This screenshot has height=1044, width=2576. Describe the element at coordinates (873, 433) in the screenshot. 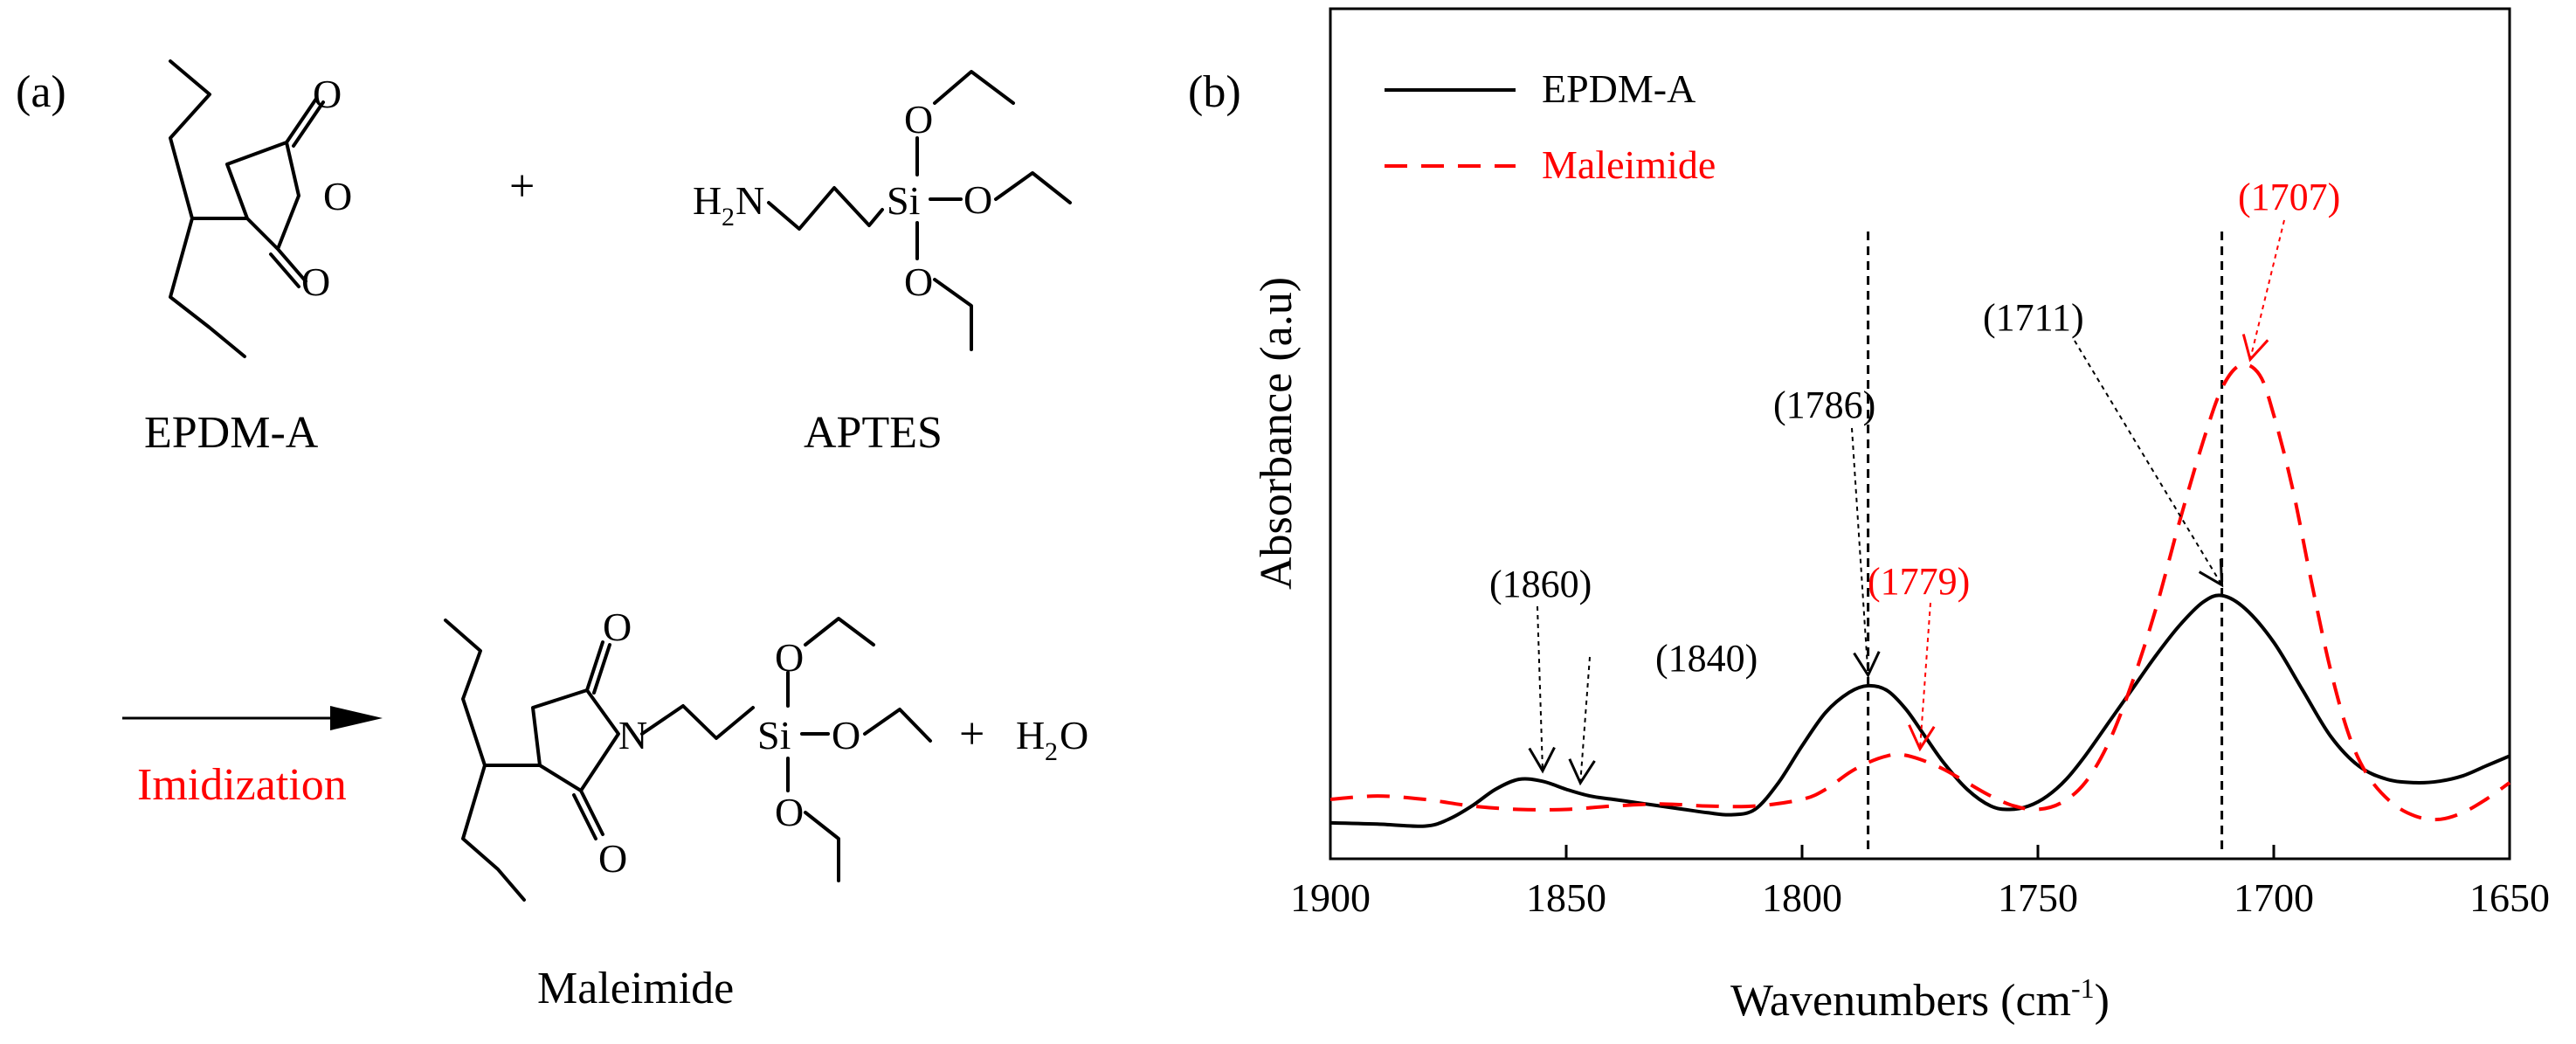

I see `aptes-caption: APTES` at that location.